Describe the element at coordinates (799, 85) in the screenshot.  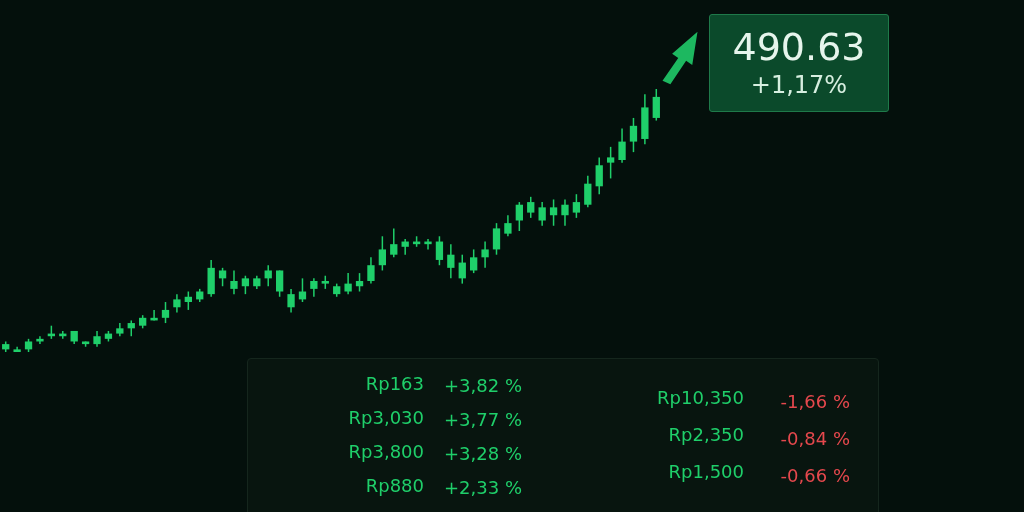
I see `text: +1,17%` at that location.